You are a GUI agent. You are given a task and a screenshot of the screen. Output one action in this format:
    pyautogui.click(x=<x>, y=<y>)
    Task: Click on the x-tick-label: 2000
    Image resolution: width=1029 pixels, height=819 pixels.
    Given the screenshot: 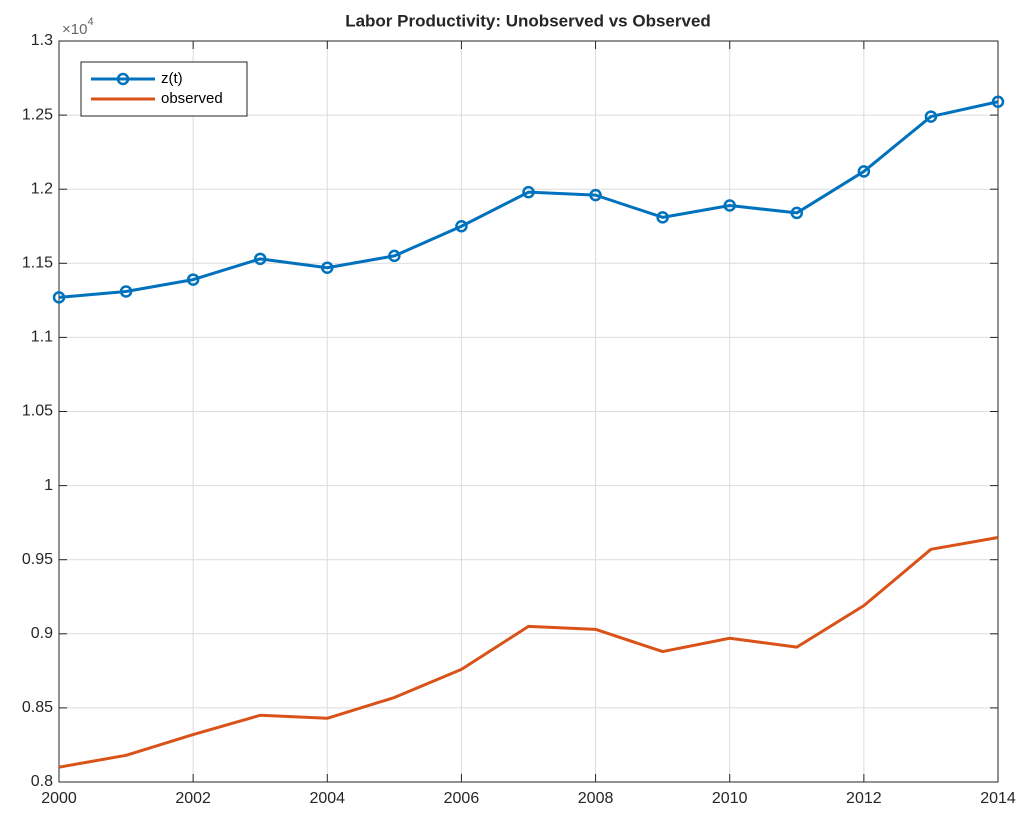 What is the action you would take?
    pyautogui.click(x=59, y=798)
    